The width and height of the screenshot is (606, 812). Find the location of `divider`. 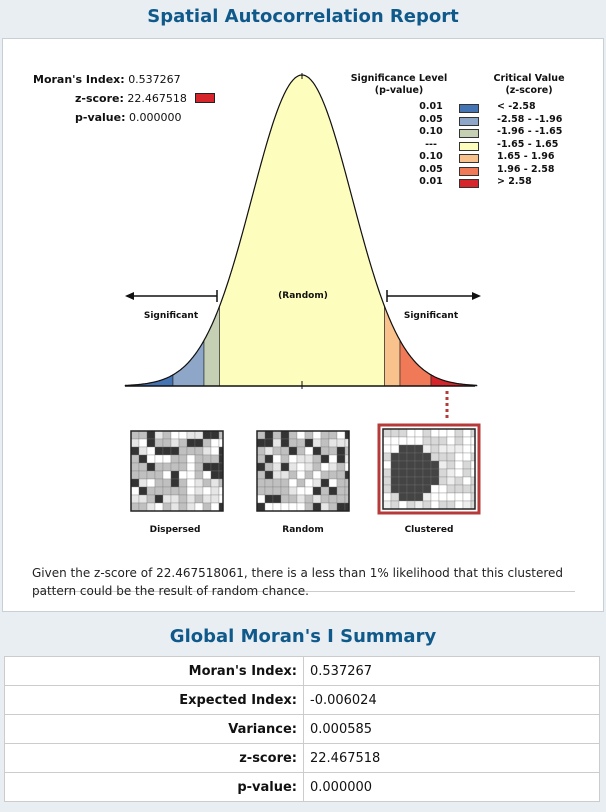

divider is located at coordinates (305, 591).